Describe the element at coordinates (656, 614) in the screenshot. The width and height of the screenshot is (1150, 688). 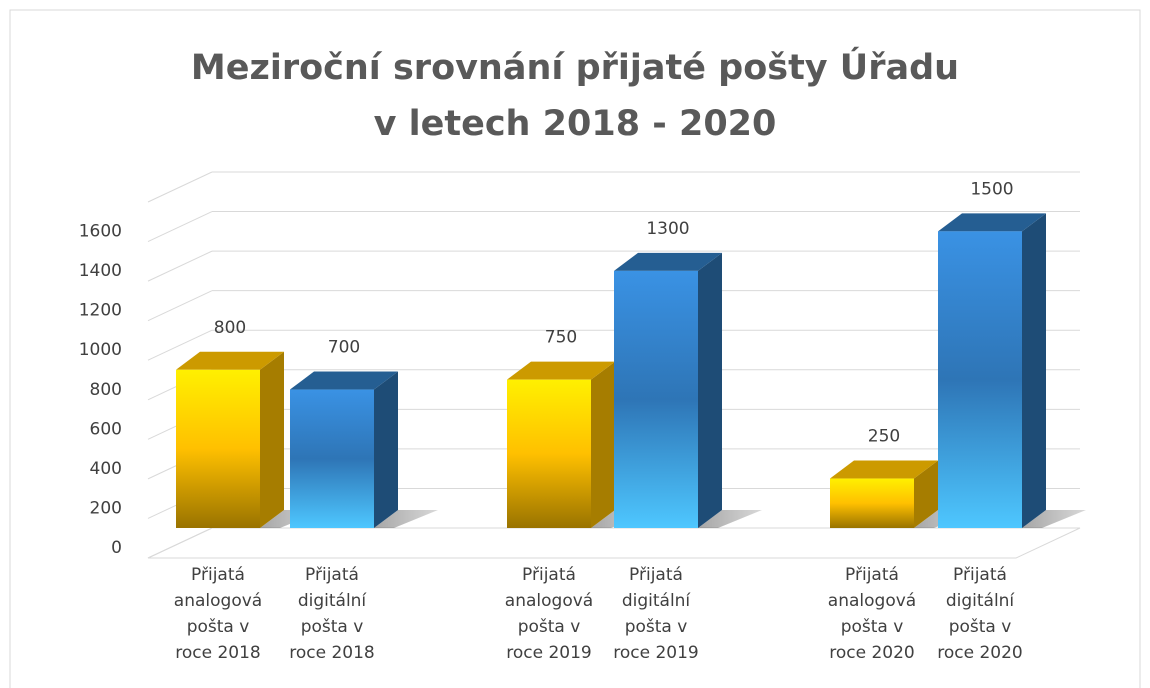
I see `x-tick-label: Přijatá digitální pošta v roce 2019` at that location.